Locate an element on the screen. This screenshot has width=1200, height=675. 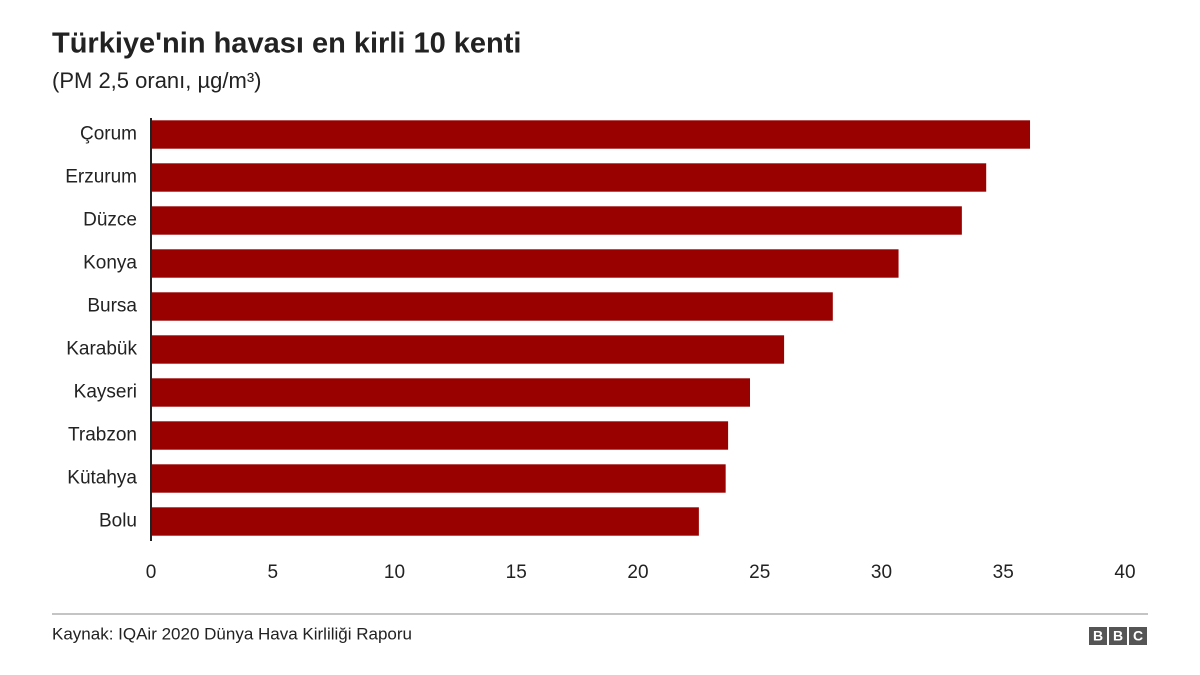
x-tick-label: 15 is located at coordinates (516, 572).